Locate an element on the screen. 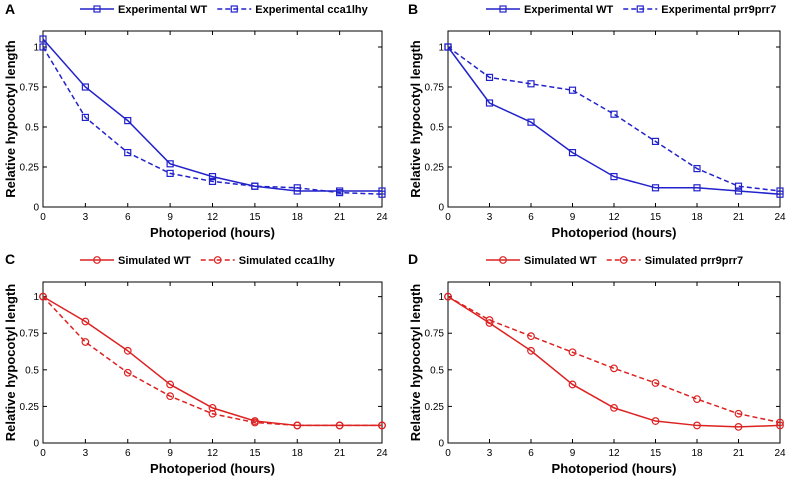 The width and height of the screenshot is (787, 495). legend-entry: Simulated prr9prr7 is located at coordinates (694, 261).